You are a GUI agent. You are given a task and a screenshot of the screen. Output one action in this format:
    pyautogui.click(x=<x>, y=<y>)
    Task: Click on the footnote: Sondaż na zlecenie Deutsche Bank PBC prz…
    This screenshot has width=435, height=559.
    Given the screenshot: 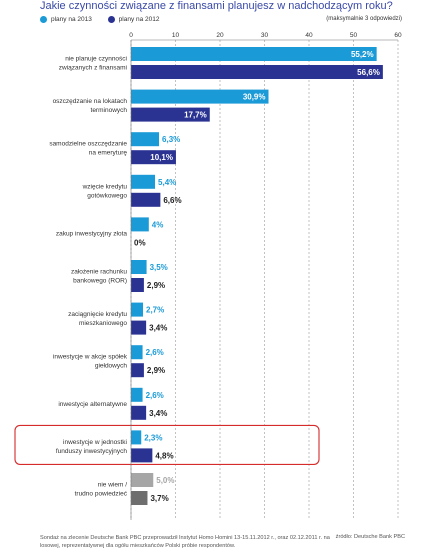 What is the action you would take?
    pyautogui.click(x=185, y=542)
    